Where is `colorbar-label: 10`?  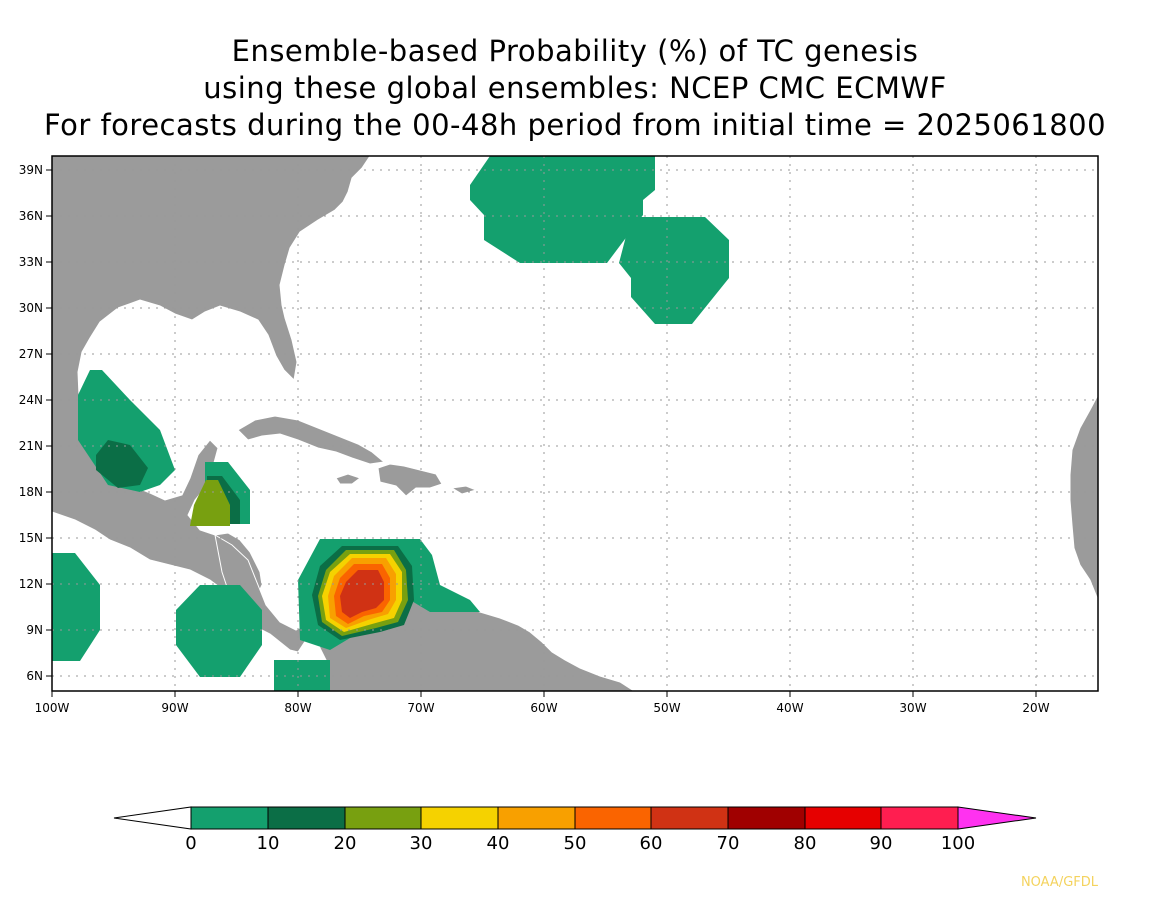 colorbar-label: 10 is located at coordinates (268, 843).